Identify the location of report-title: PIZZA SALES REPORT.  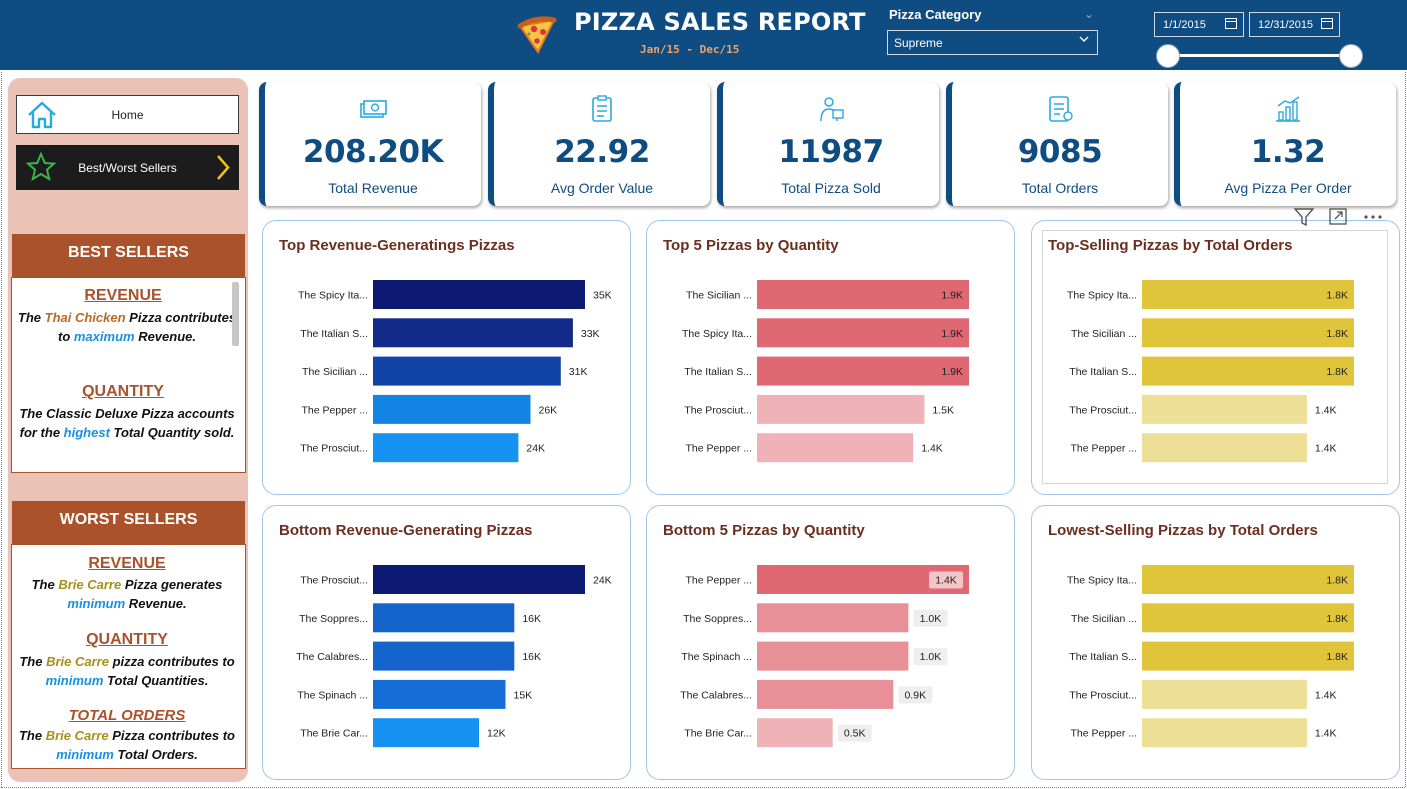
(720, 22).